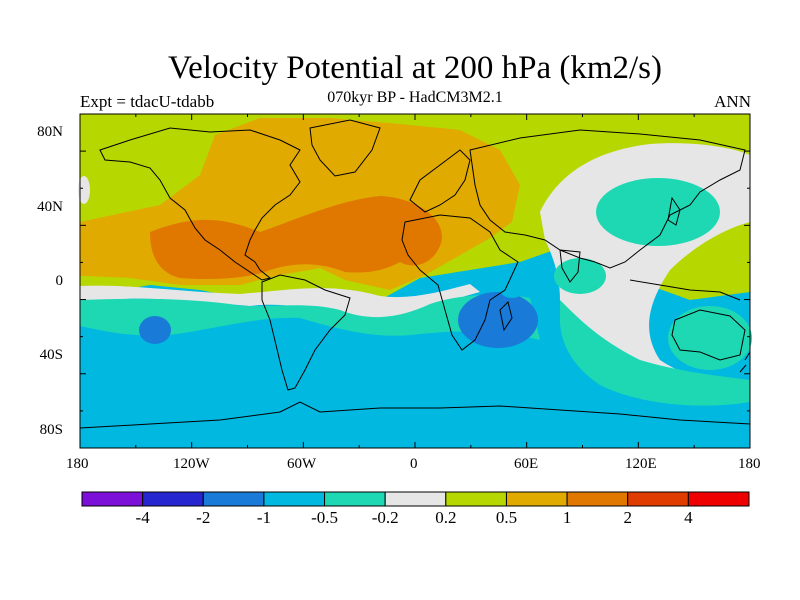 The width and height of the screenshot is (800, 600). What do you see at coordinates (415, 68) in the screenshot?
I see `map-title: Velocity Potential at 200 hPa (km2/s)` at bounding box center [415, 68].